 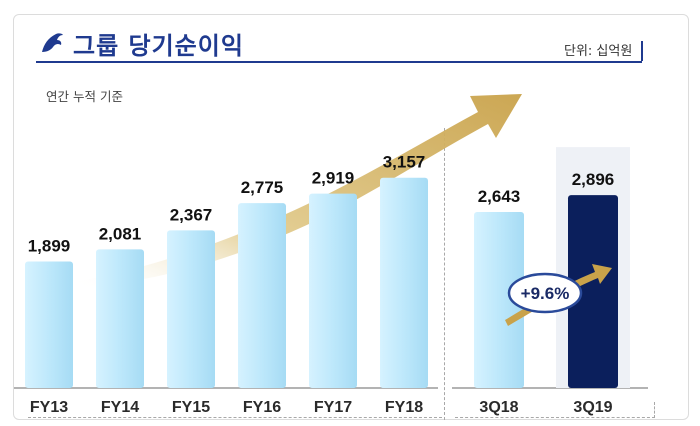 I want to click on category-label-fy14: FY14, so click(x=120, y=407).